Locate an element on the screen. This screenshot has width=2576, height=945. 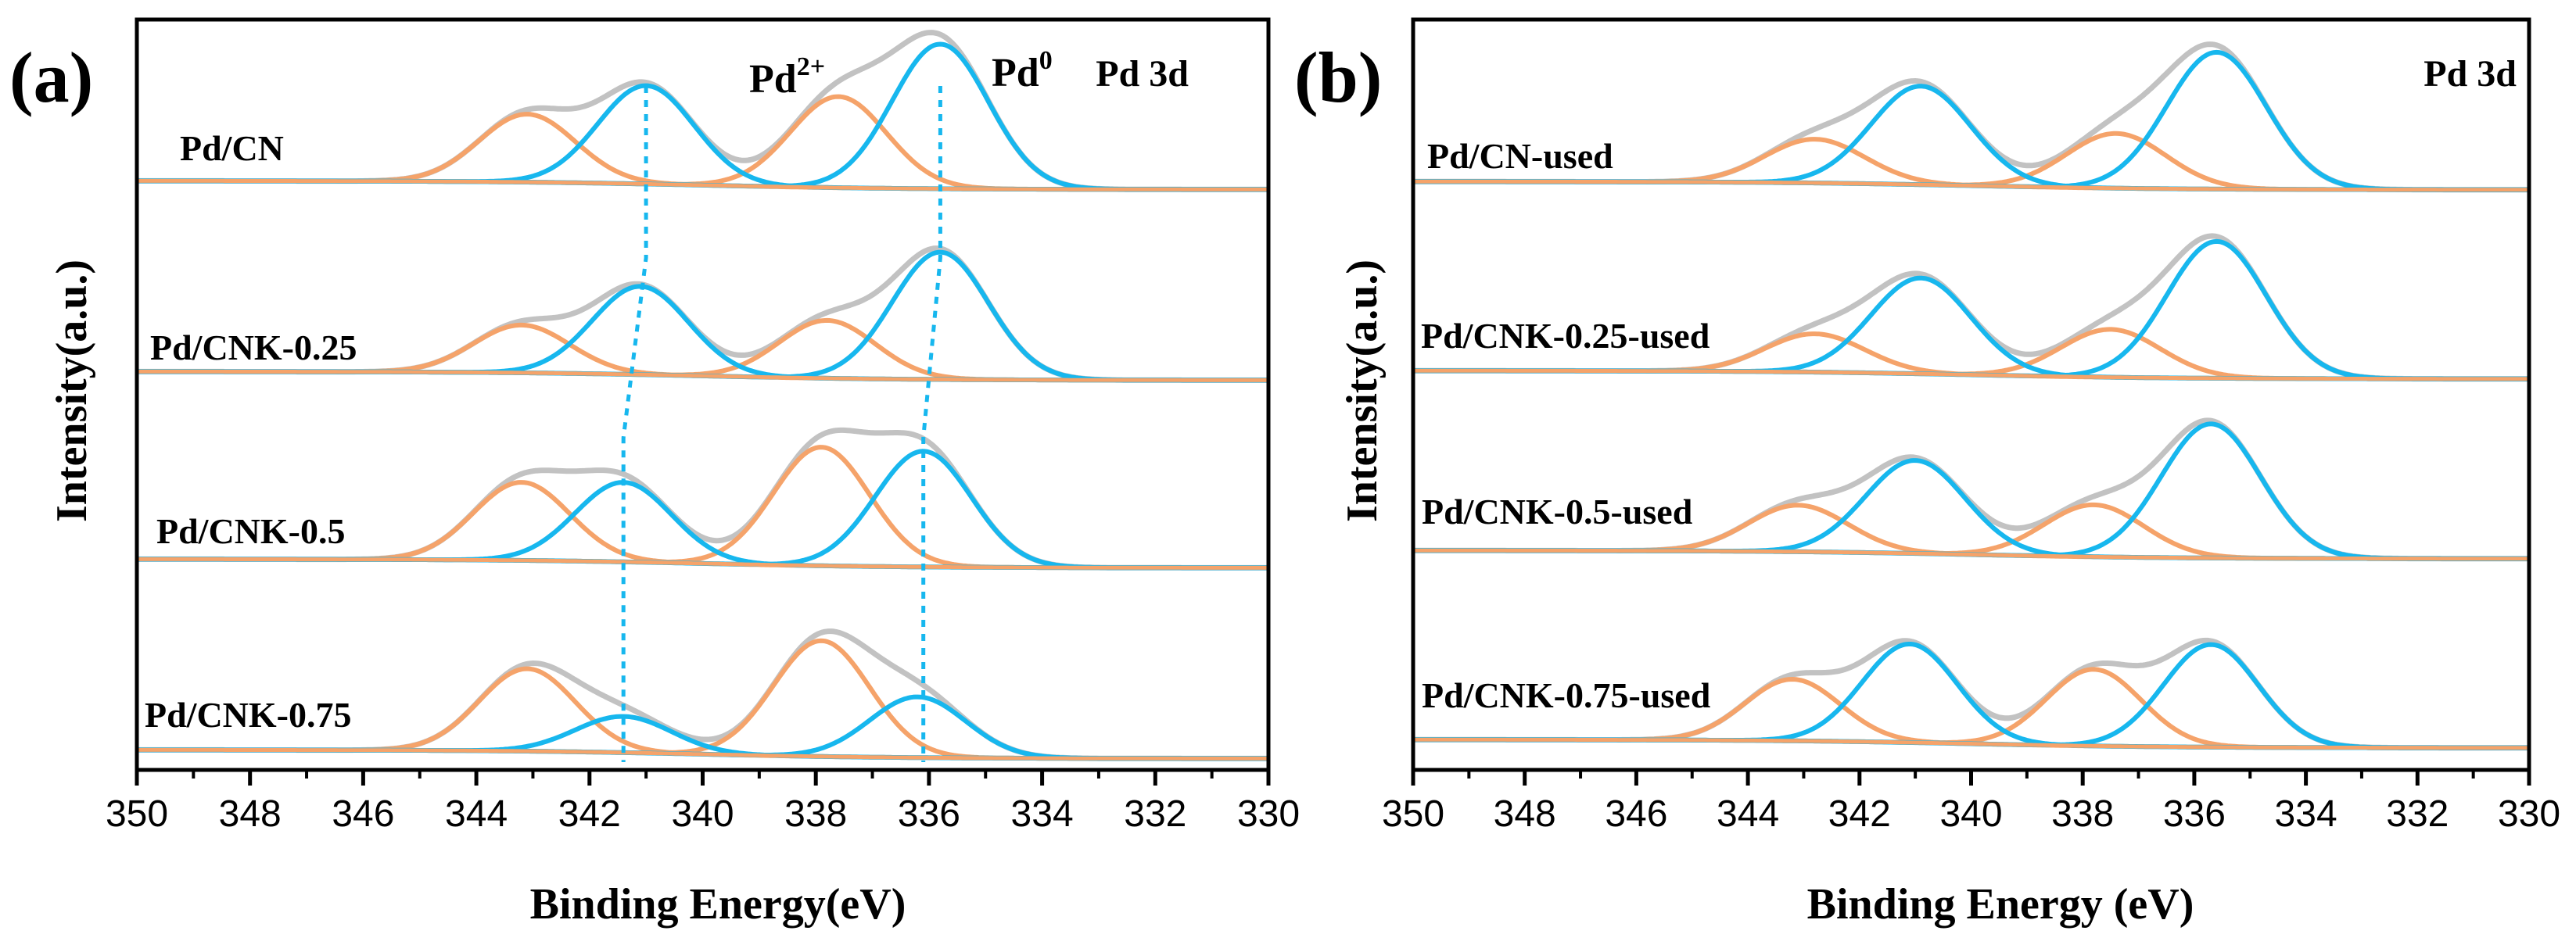
pb-xtick-label-330: 330 is located at coordinates (2529, 814).